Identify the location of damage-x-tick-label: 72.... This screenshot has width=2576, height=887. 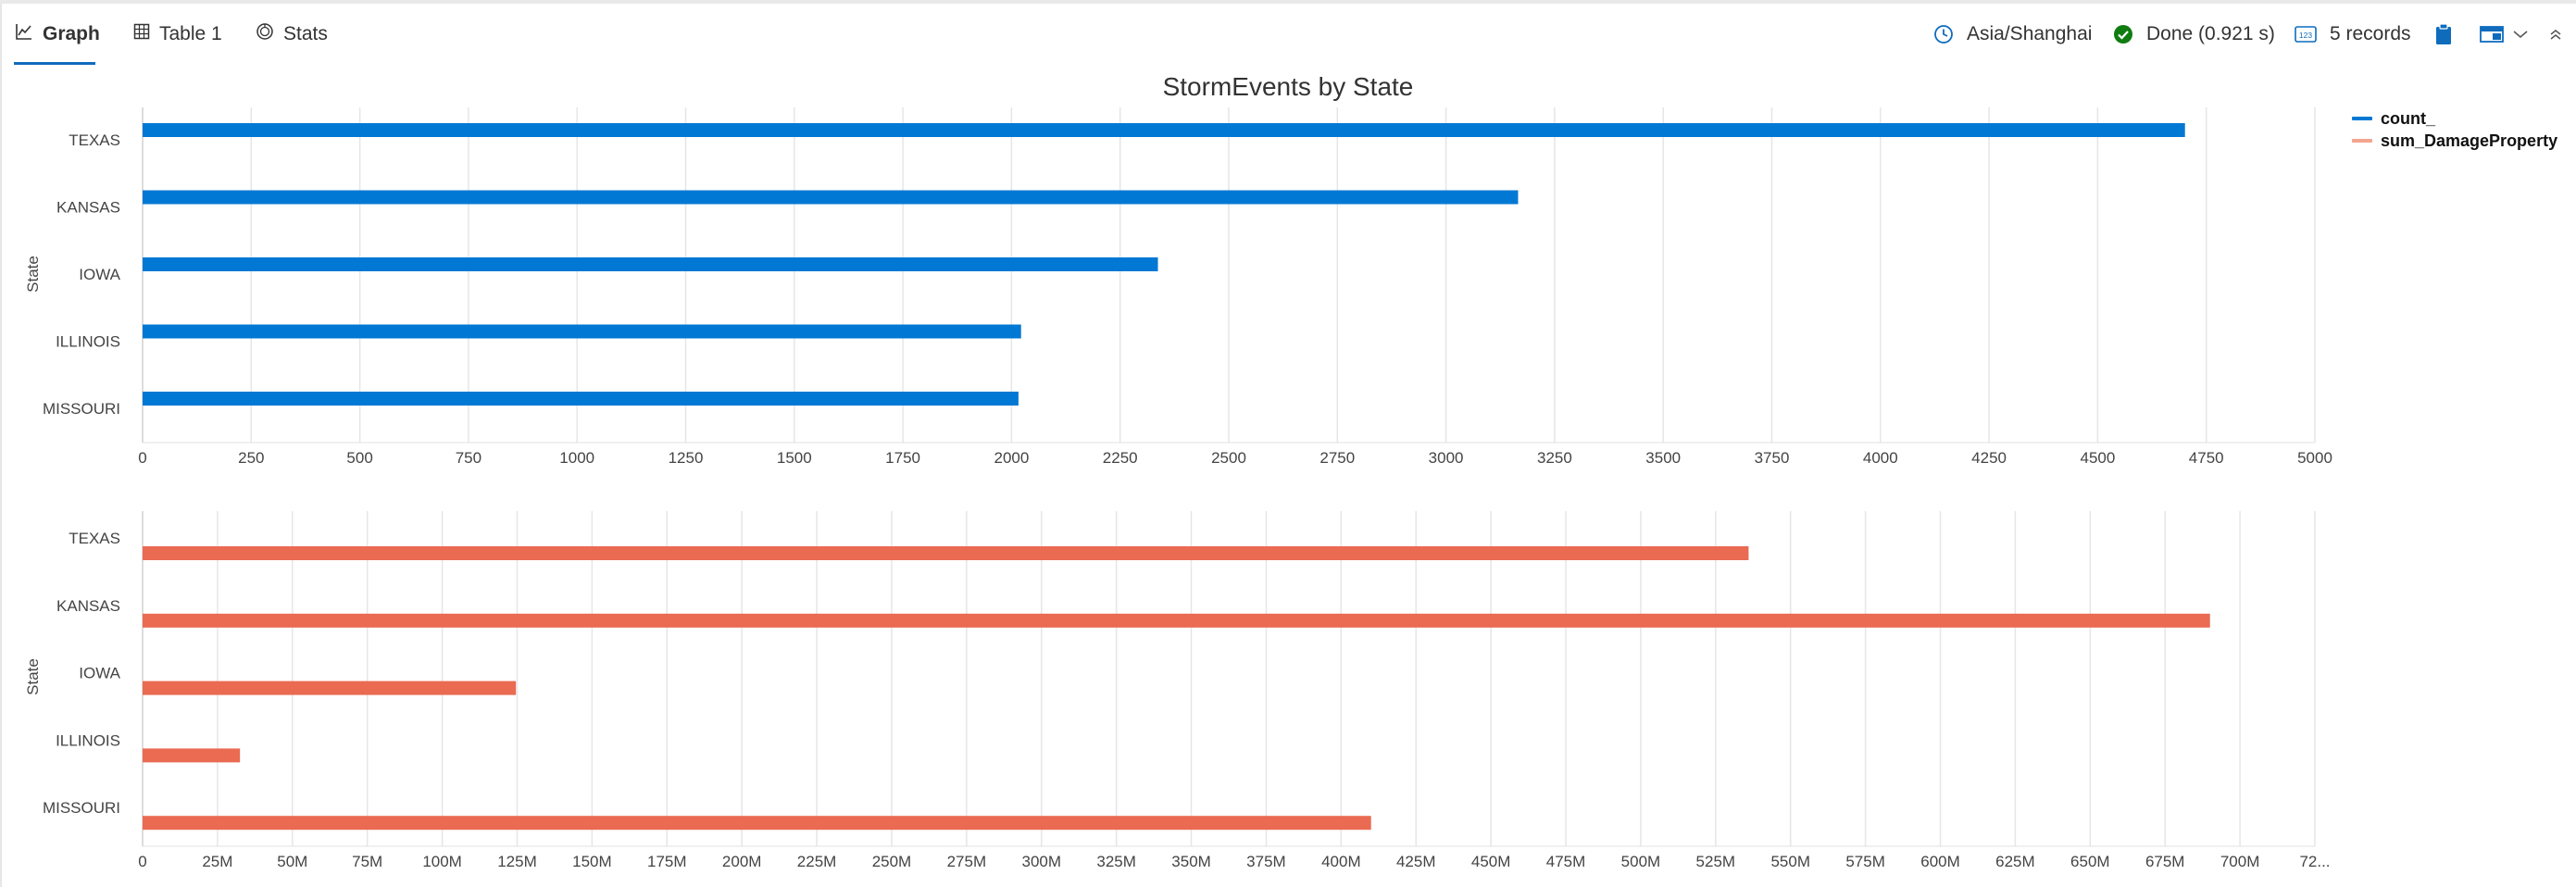
(2314, 861).